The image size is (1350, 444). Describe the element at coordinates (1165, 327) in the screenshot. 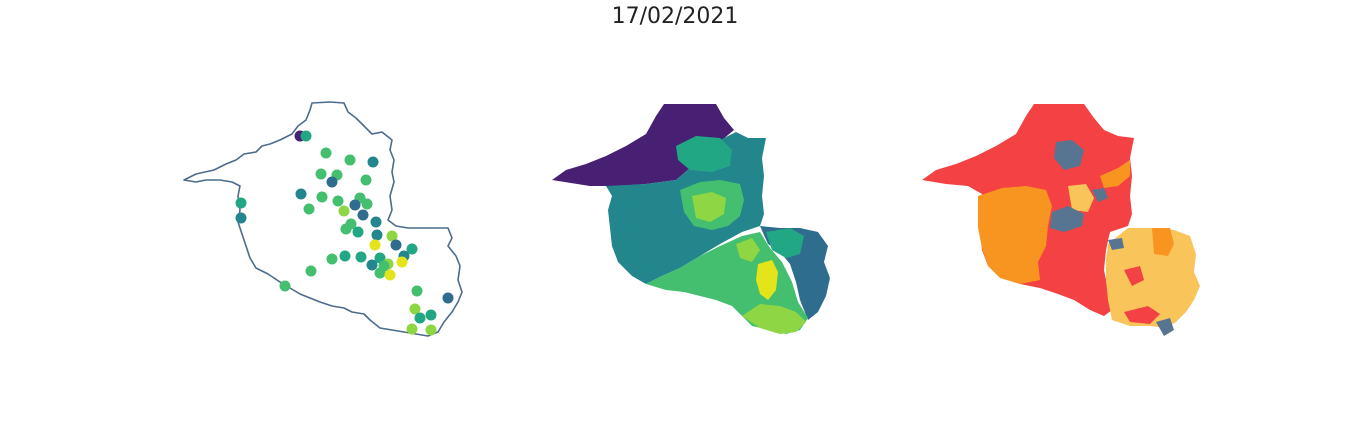

I see `risk-region-slate-south` at that location.